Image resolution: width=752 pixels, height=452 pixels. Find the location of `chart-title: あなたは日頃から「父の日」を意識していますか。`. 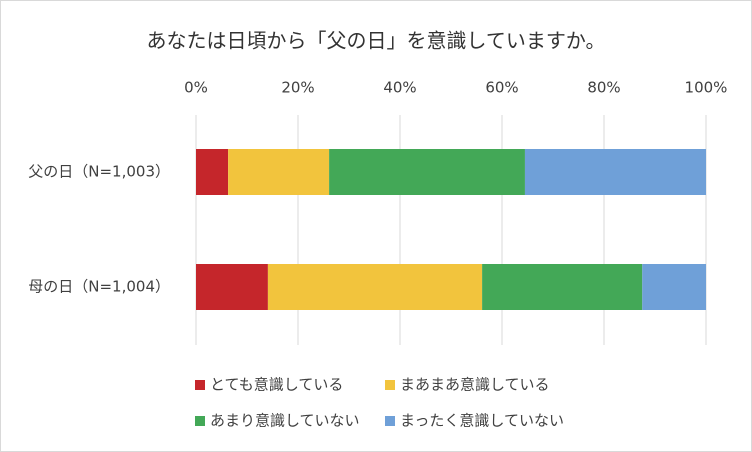

chart-title: あなたは日頃から「父の日」を意識していますか。 is located at coordinates (376, 41).